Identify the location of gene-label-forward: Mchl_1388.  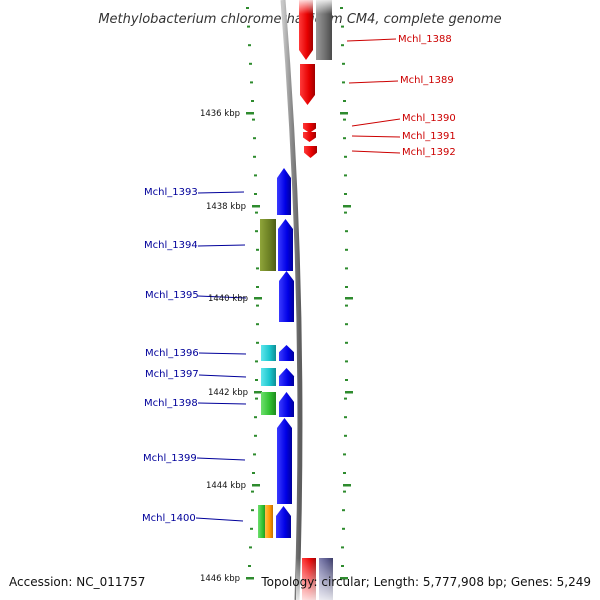
(425, 39).